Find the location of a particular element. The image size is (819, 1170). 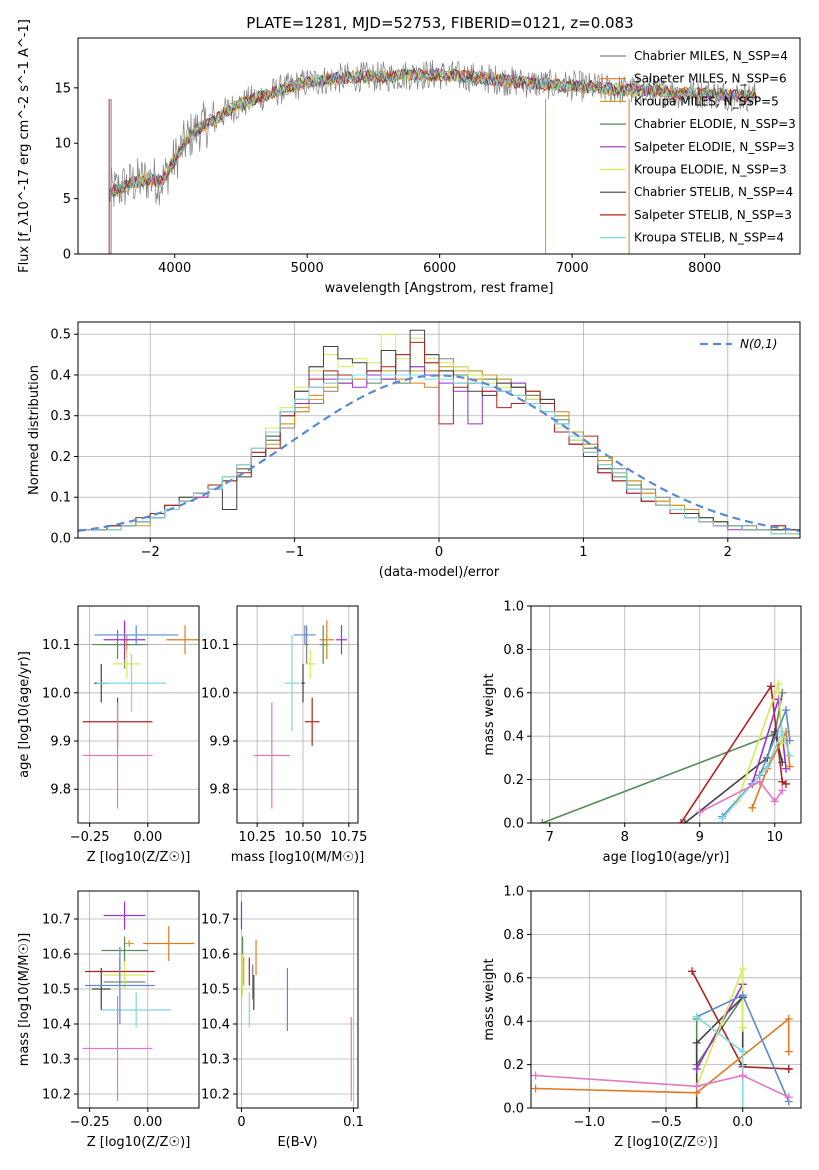

legend-entry: Salpeter MILES, N_SSP=6 is located at coordinates (710, 79).